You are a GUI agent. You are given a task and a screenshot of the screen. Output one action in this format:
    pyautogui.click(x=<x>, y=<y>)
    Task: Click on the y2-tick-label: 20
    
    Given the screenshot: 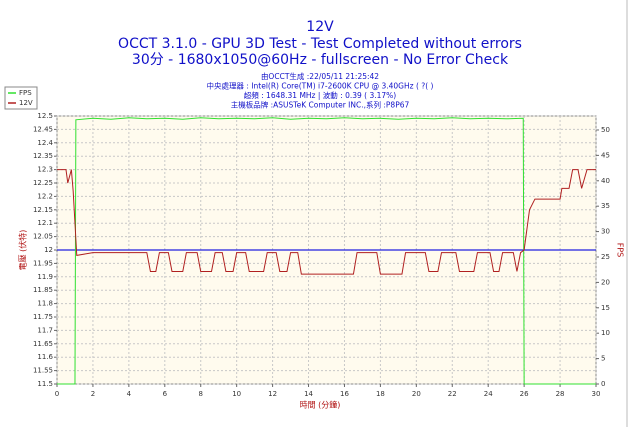 What is the action you would take?
    pyautogui.click(x=605, y=282)
    